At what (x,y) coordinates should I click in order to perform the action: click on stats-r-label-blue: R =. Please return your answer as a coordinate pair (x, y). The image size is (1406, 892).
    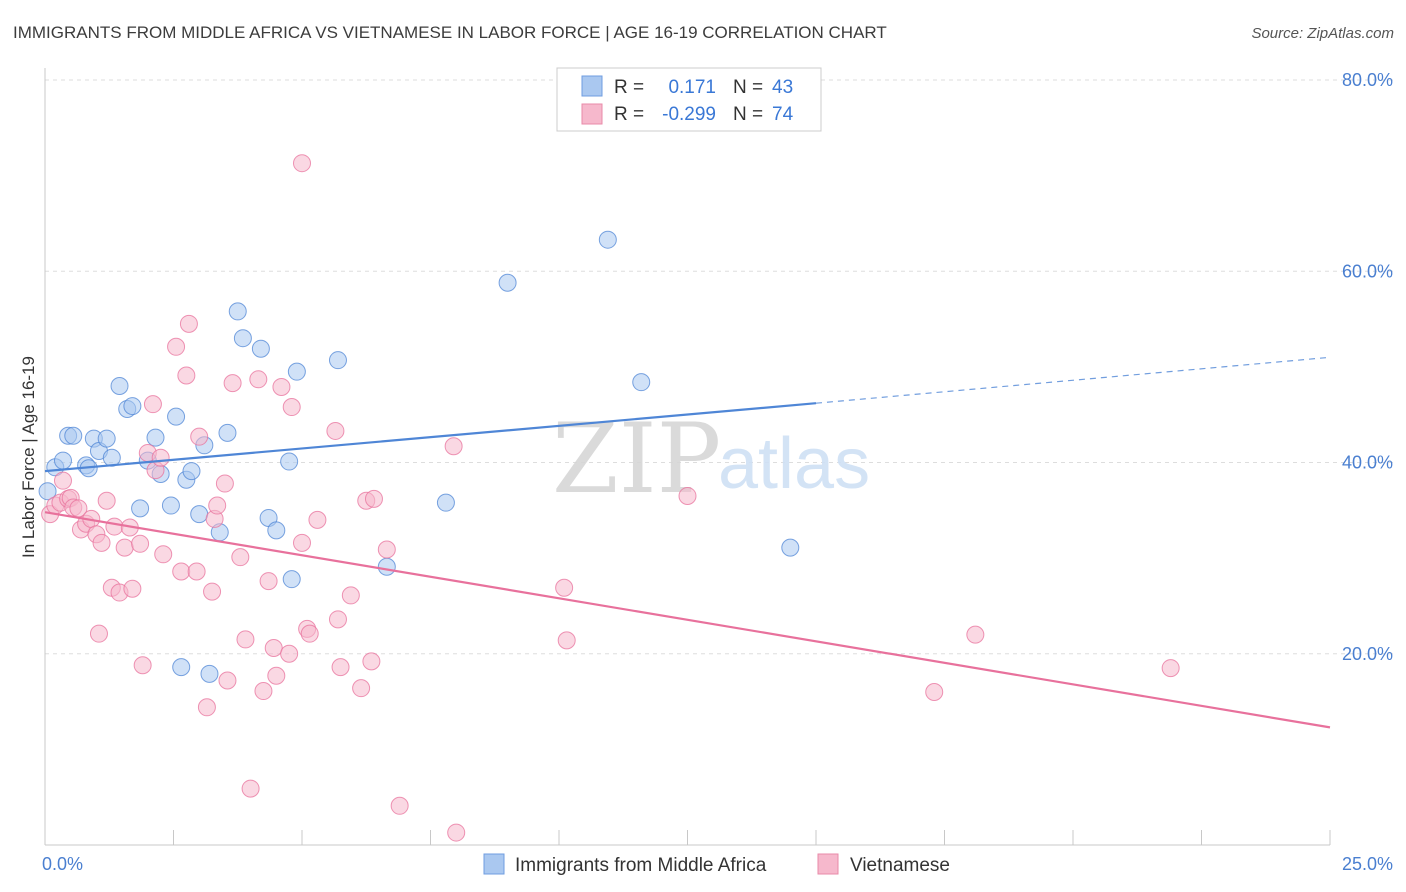
    Looking at the image, I should click on (629, 87).